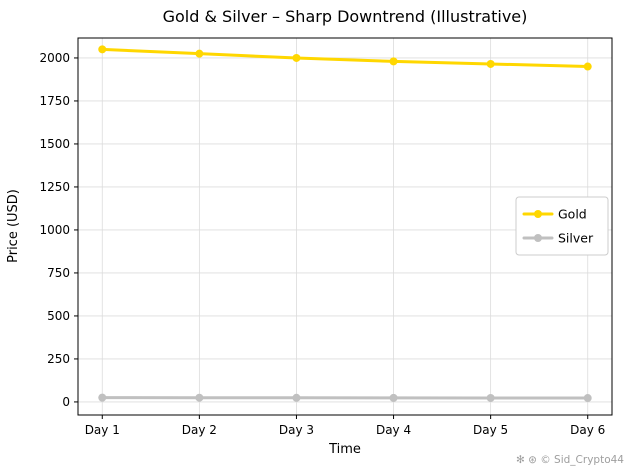  I want to click on legend-marker-gold, so click(538, 214).